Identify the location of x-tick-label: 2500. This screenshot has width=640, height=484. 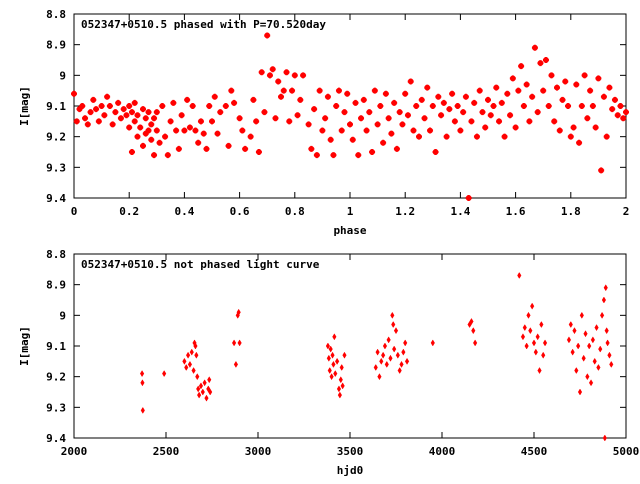
(166, 451).